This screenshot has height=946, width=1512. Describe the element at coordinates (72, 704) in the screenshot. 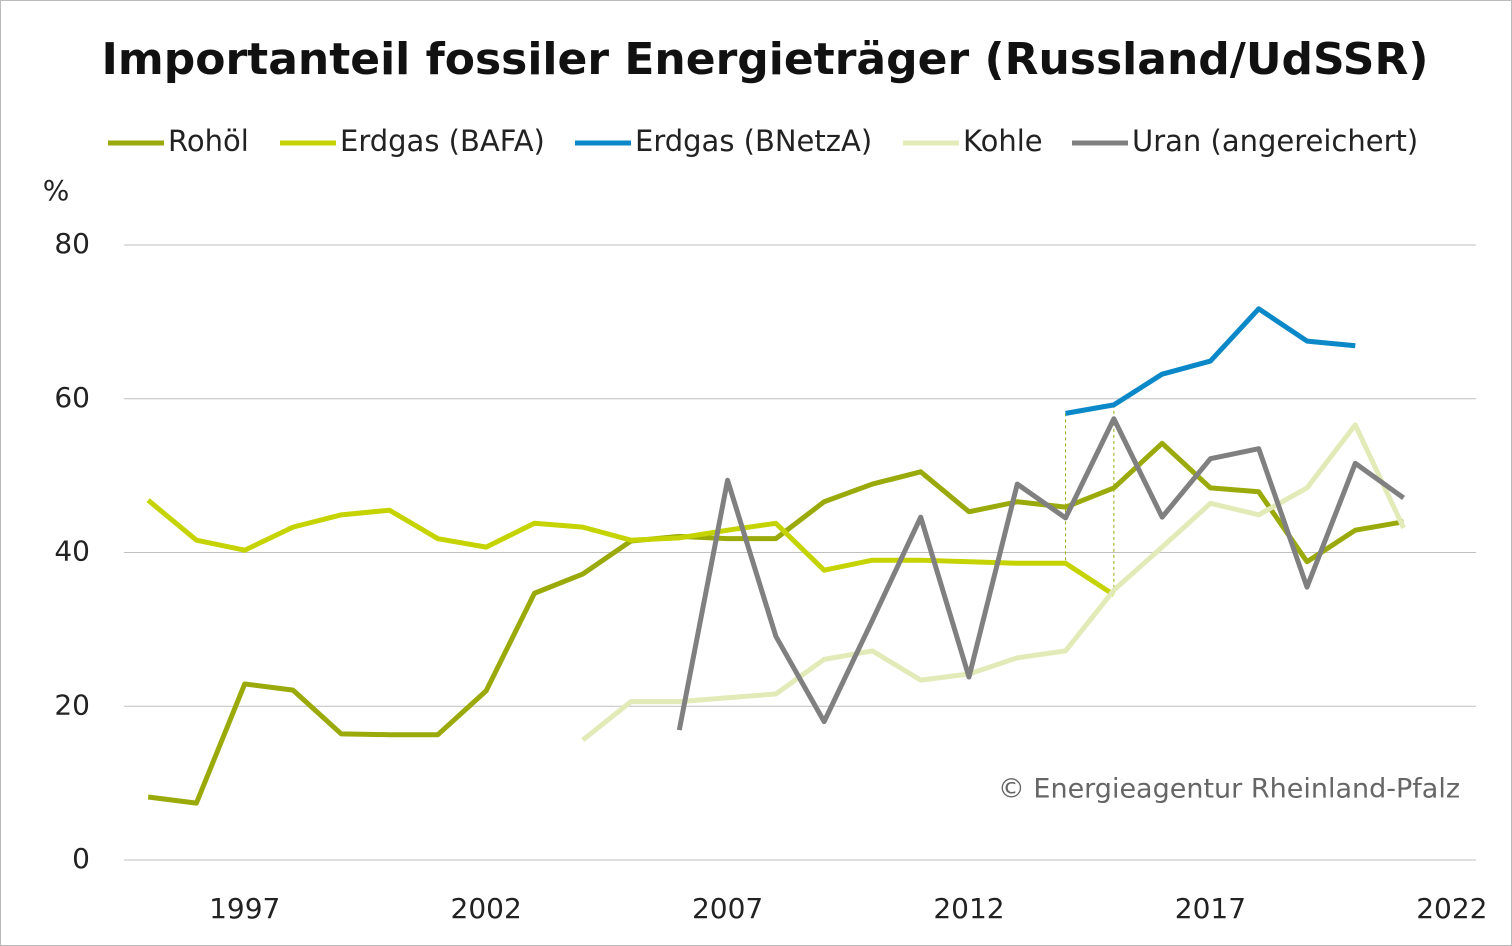

I see `y-tick-label: 20` at that location.